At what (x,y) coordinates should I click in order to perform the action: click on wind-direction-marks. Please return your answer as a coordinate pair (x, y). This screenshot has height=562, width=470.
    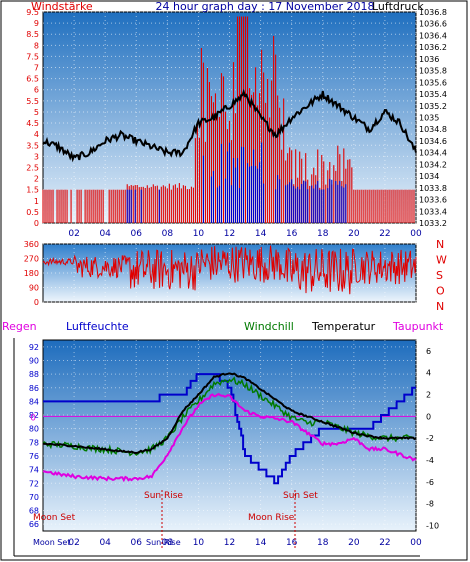
    Looking at the image, I should click on (229, 270).